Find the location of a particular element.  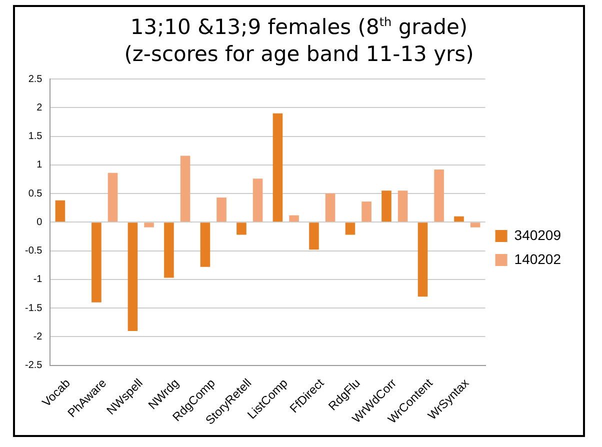

legend-label: 340209 is located at coordinates (538, 234).